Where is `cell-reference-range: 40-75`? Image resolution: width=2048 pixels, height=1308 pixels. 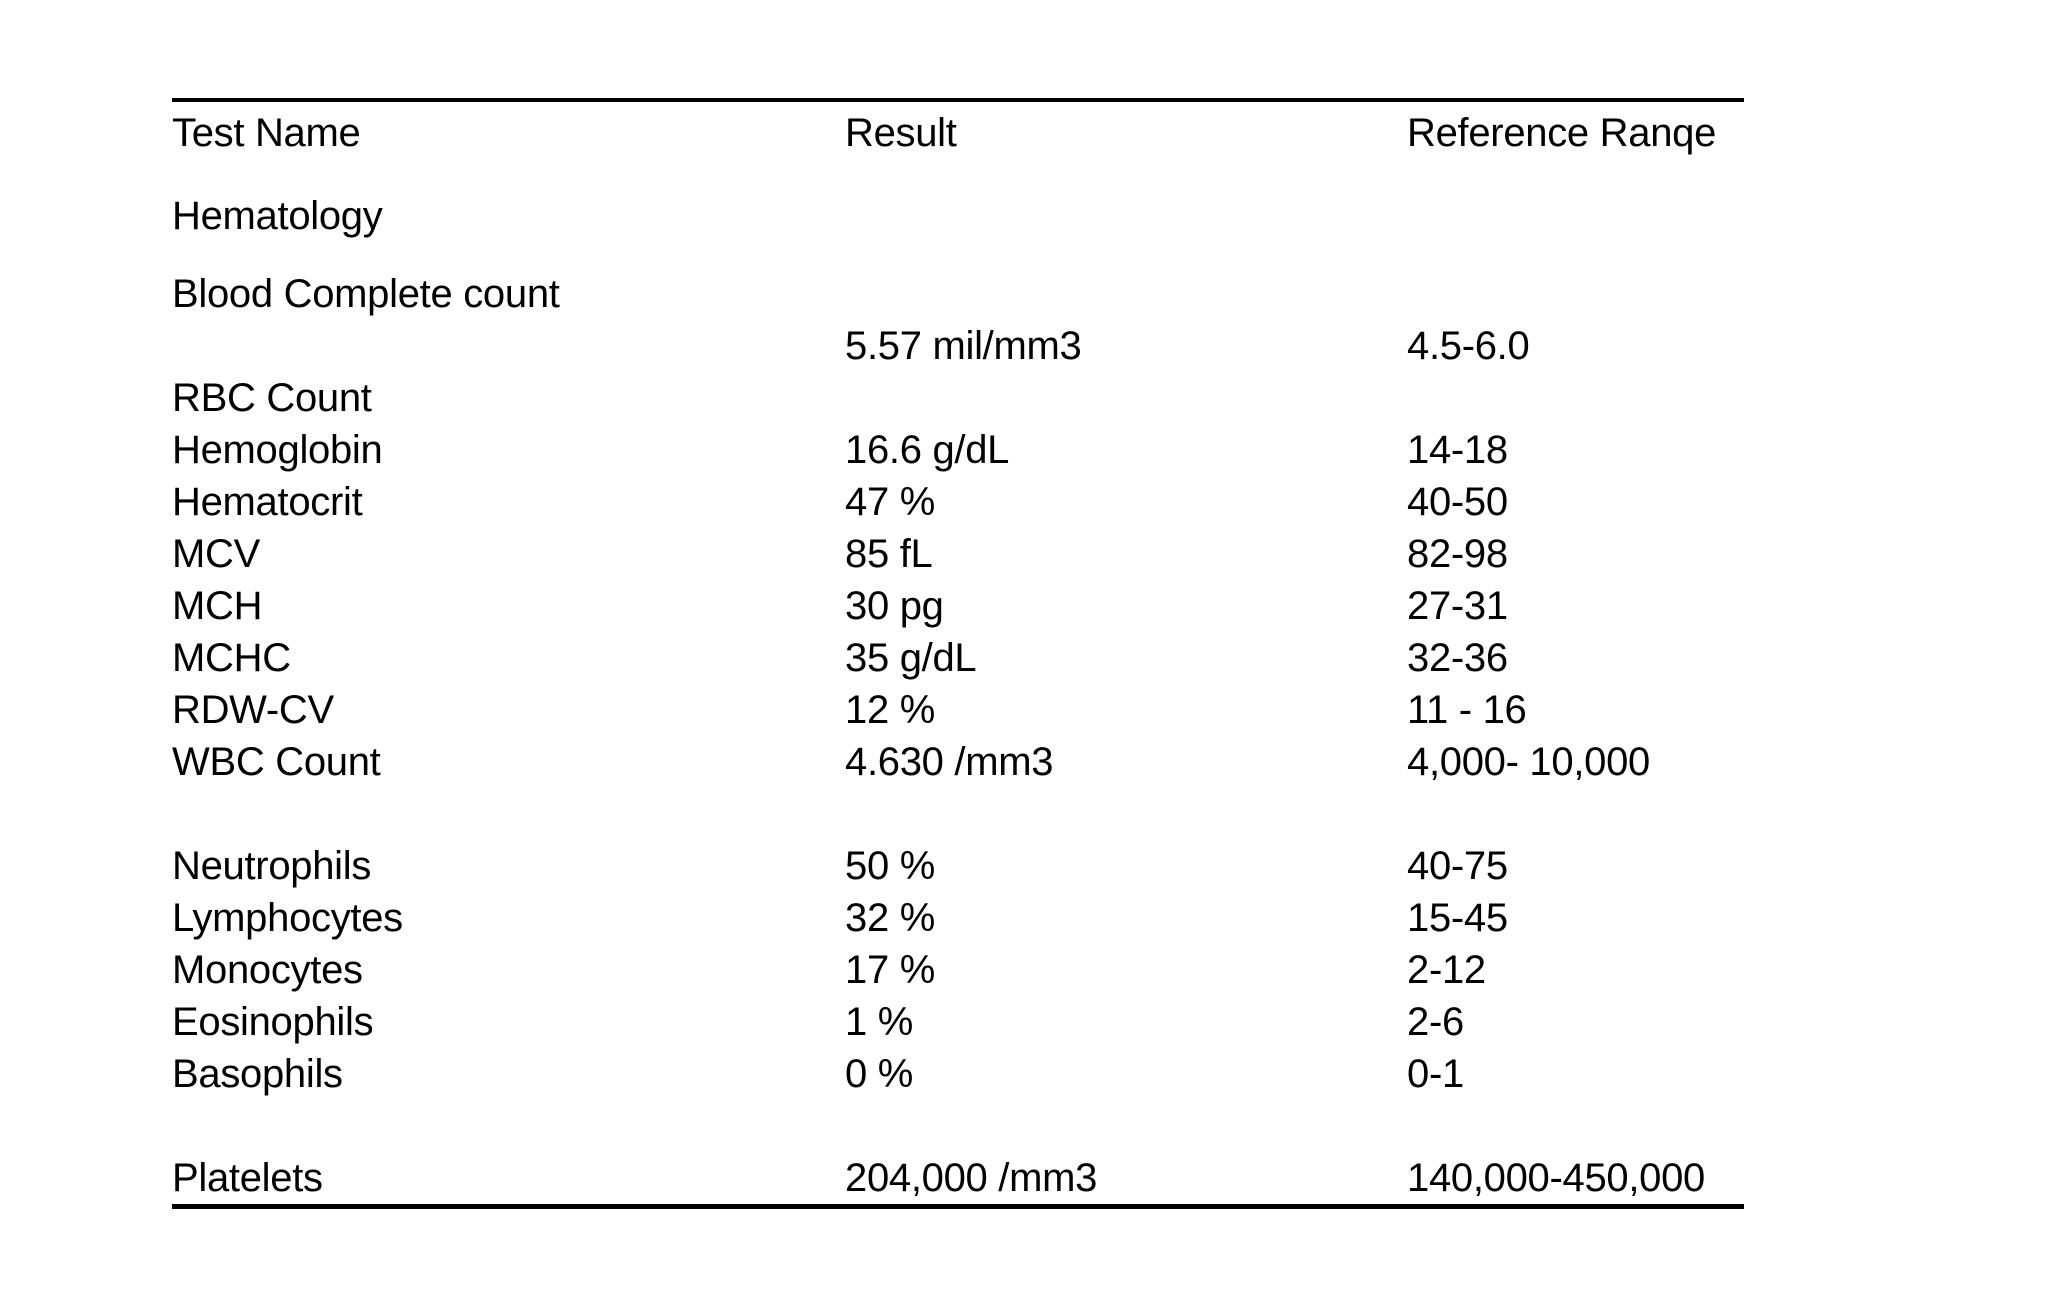
cell-reference-range: 40-75 is located at coordinates (1457, 865).